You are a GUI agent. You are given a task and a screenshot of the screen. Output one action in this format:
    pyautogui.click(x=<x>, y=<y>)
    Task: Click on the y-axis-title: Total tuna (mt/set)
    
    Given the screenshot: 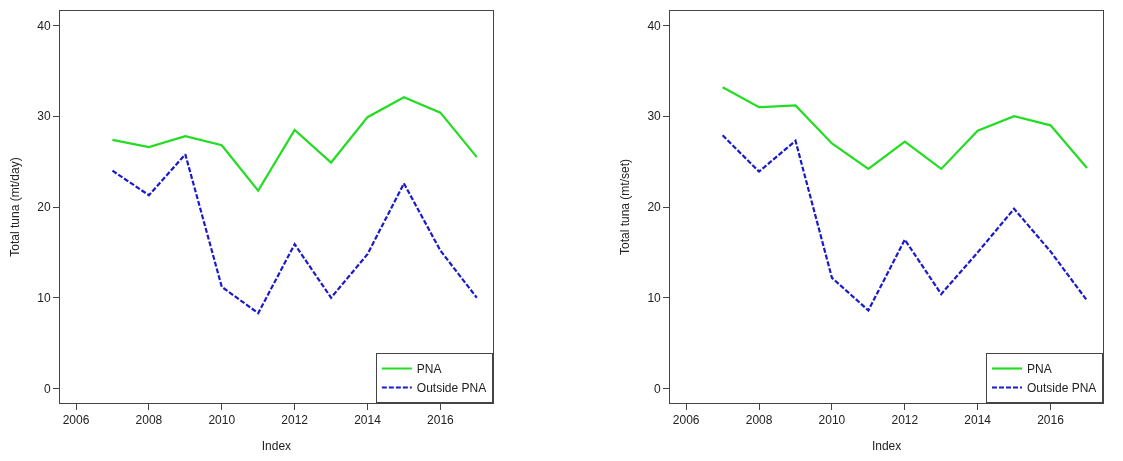 What is the action you would take?
    pyautogui.click(x=624, y=207)
    